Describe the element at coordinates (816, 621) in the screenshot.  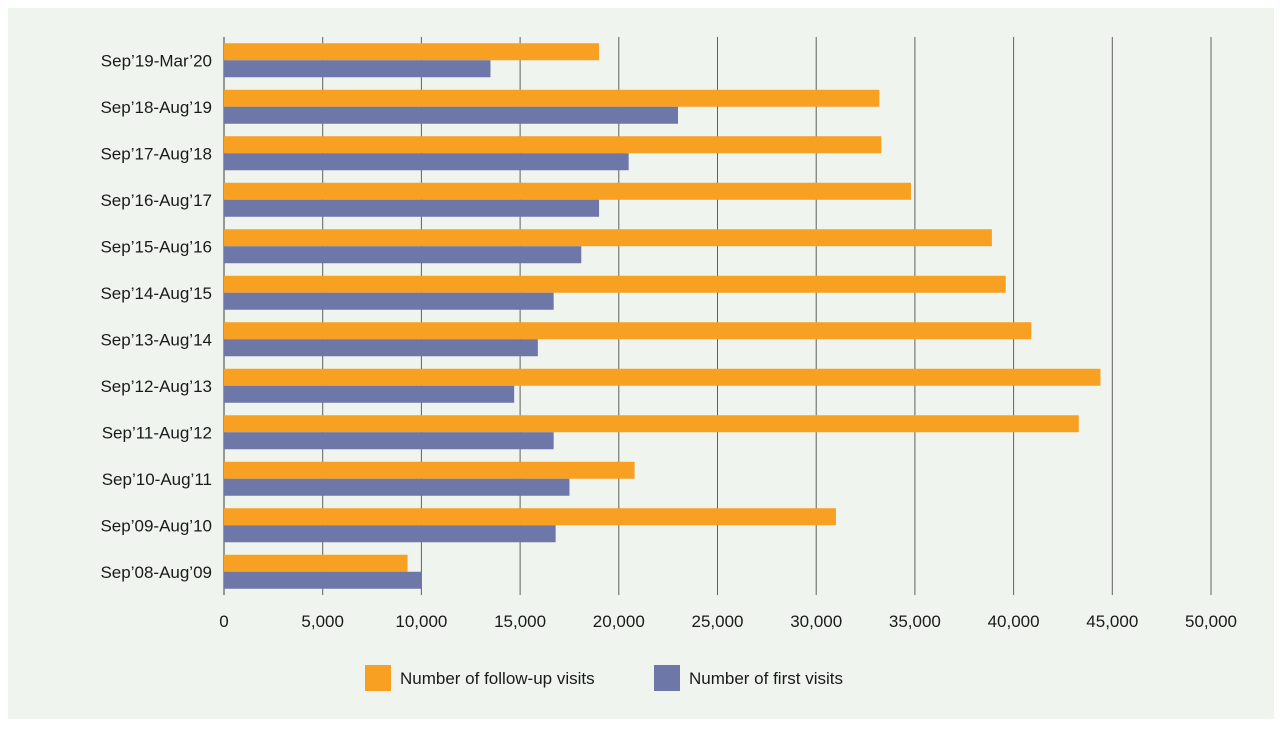
I see `x-tick-label: 30,000` at that location.